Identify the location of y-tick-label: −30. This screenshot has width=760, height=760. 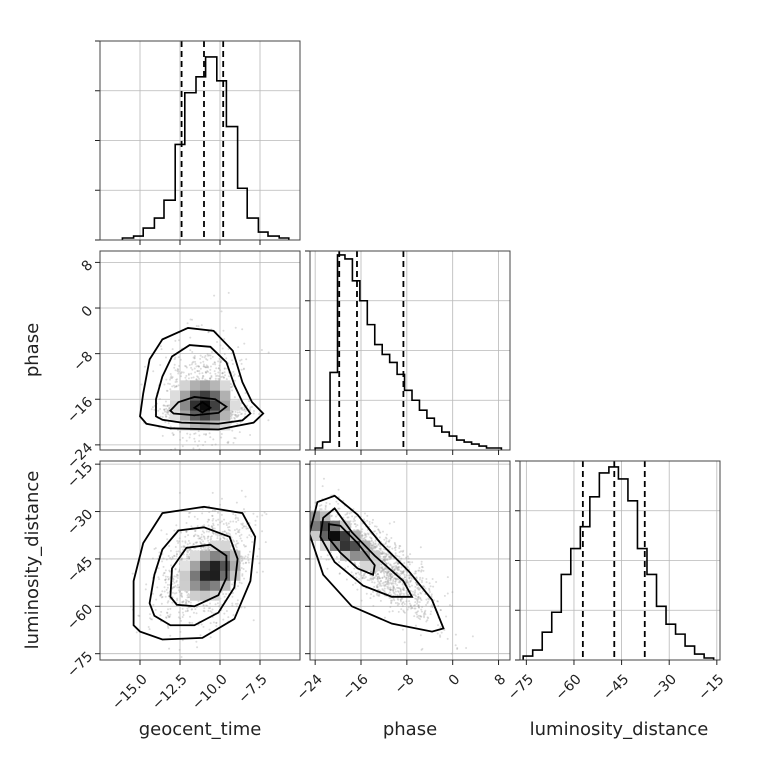
(80, 523).